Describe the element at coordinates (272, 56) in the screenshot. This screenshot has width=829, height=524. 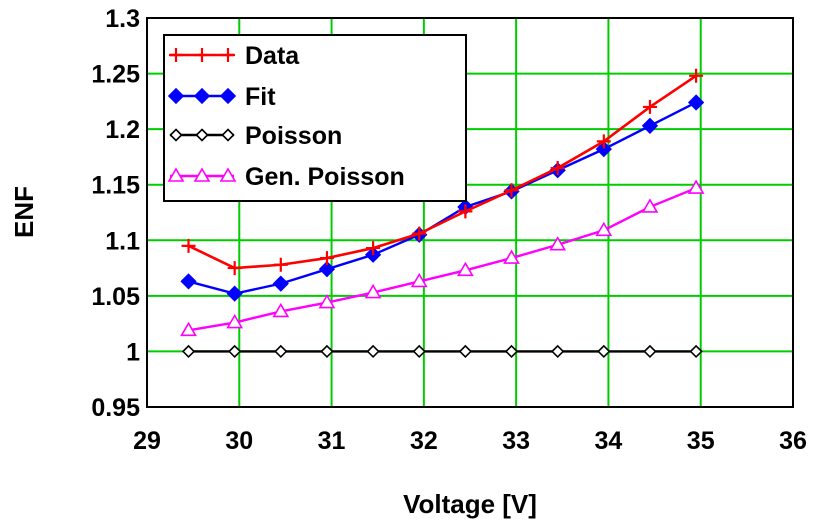
I see `legend-label: Data` at that location.